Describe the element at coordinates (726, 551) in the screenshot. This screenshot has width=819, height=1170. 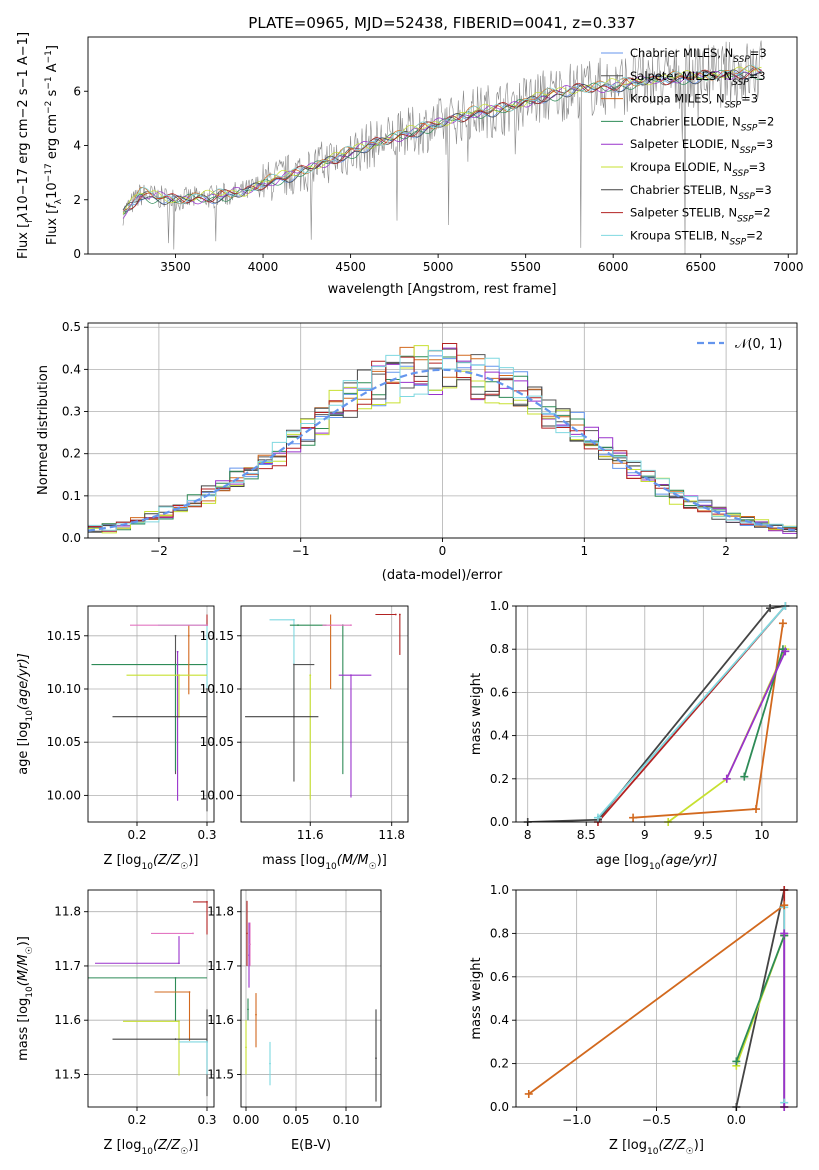
I see `x-tick-label: 2` at that location.